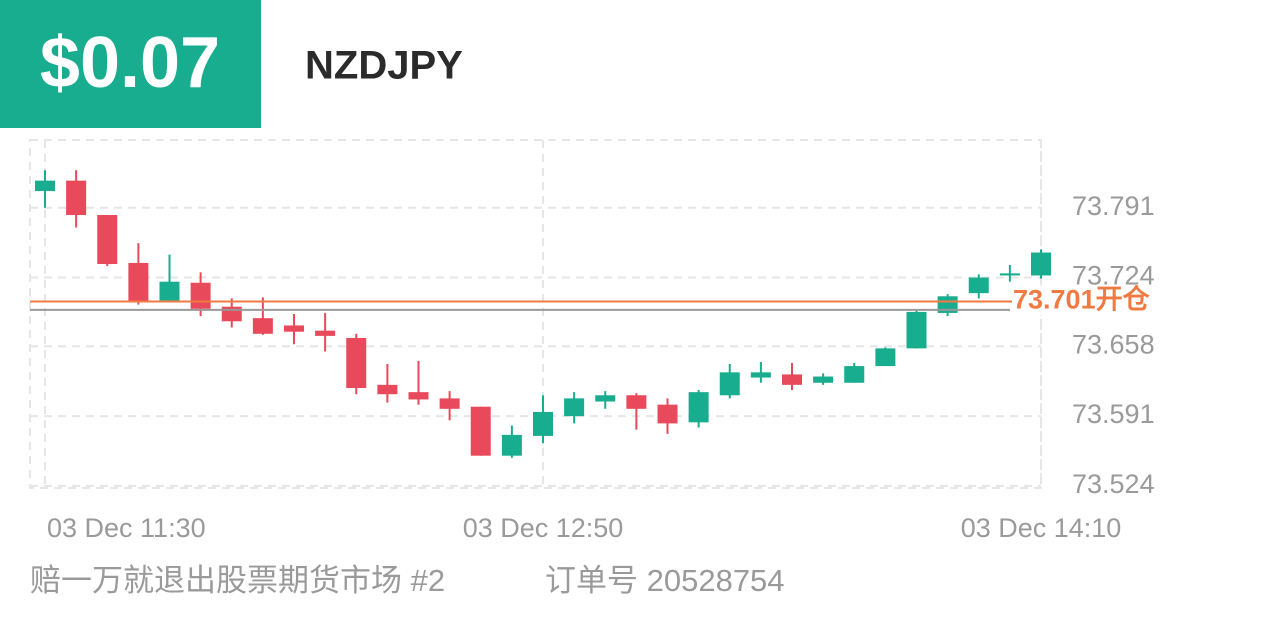 Image resolution: width=1266 pixels, height=638 pixels. What do you see at coordinates (1113, 414) in the screenshot?
I see `y-tick-label: 73.591` at bounding box center [1113, 414].